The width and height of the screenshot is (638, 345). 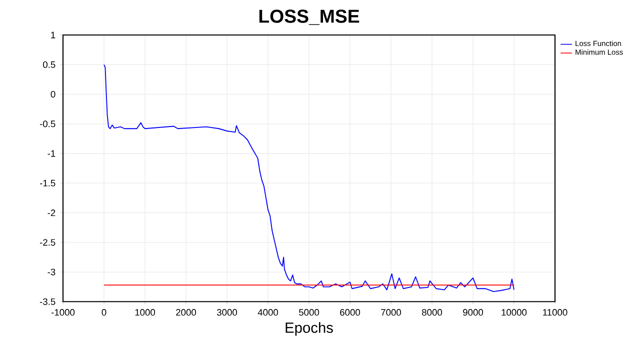 What do you see at coordinates (473, 312) in the screenshot?
I see `x-tick-label: 9000` at bounding box center [473, 312].